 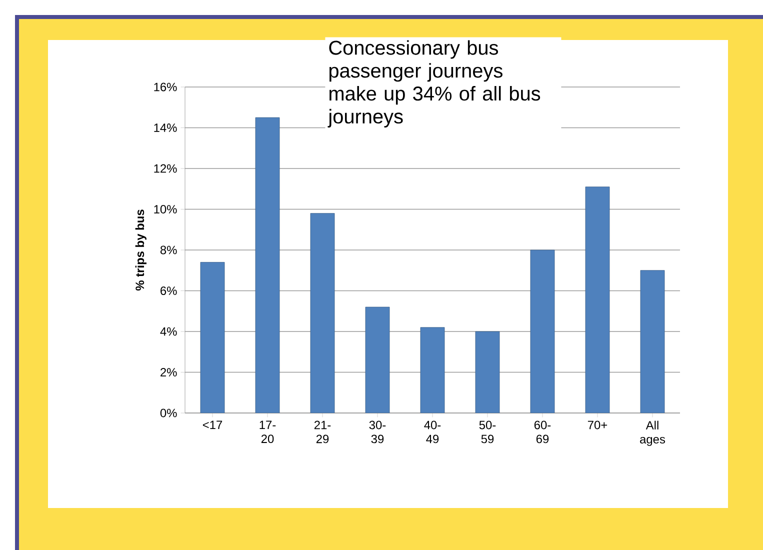 What do you see at coordinates (168, 290) in the screenshot?
I see `y-tick-label: 6%` at bounding box center [168, 290].